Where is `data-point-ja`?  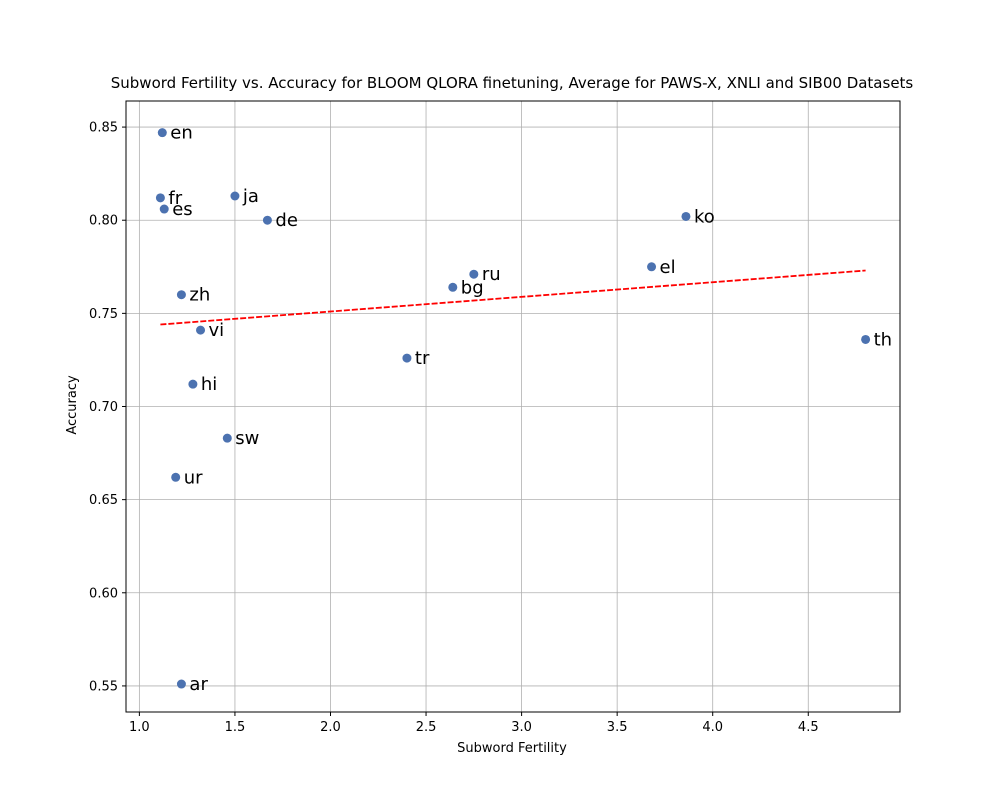
data-point-ja is located at coordinates (235, 196).